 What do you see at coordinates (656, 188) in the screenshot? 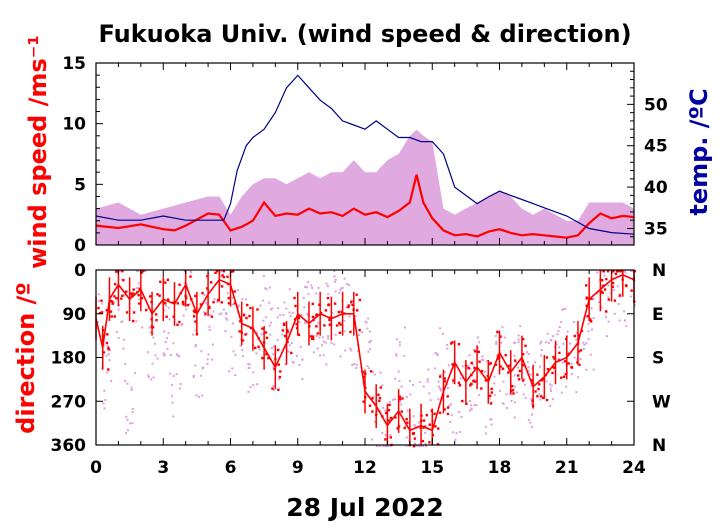
I see `y2-tick-label: 40` at bounding box center [656, 188].